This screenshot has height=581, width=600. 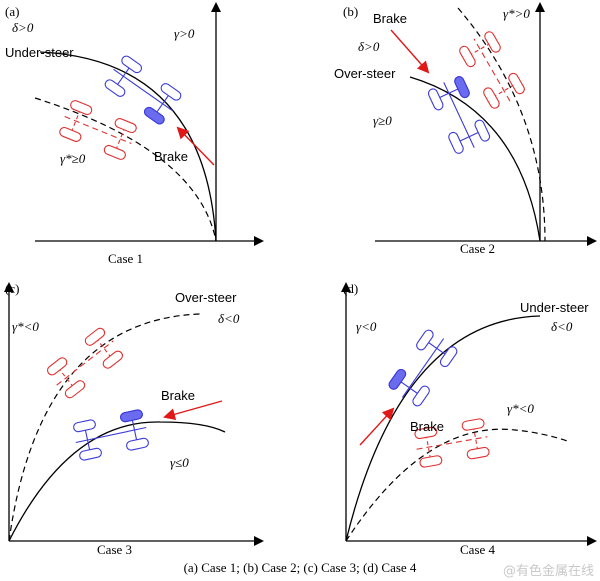 What do you see at coordinates (114, 549) in the screenshot?
I see `panel-c-case: Case 3` at bounding box center [114, 549].